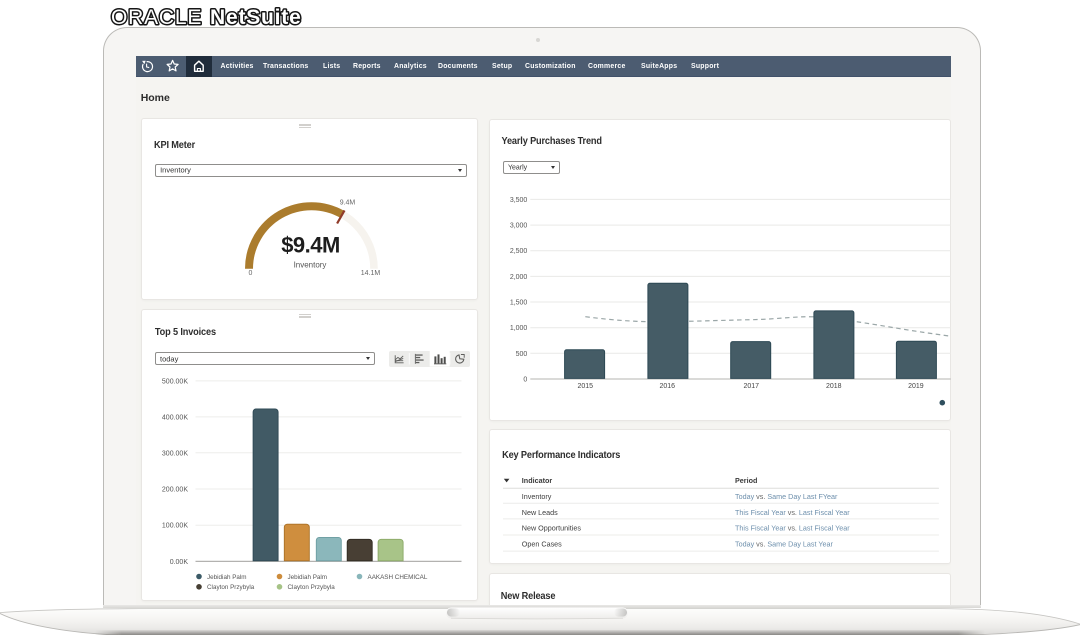  What do you see at coordinates (784, 544) in the screenshot?
I see `svg-text: Today vs. Same Day Last Year` at bounding box center [784, 544].